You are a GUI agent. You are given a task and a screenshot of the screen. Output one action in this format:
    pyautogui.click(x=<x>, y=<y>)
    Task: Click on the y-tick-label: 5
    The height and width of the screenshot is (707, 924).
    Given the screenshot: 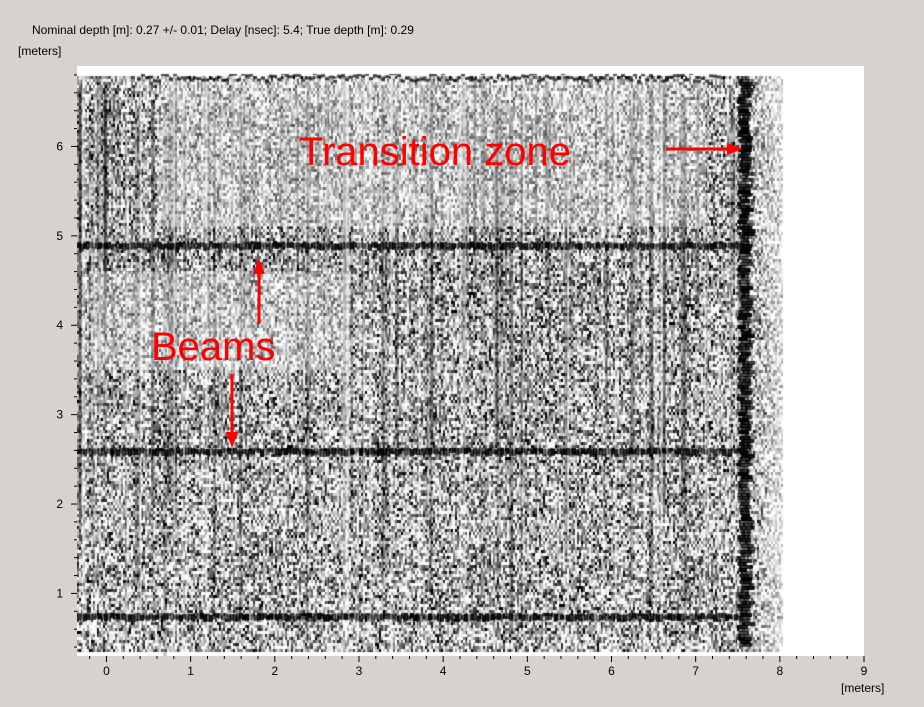 What is the action you would take?
    pyautogui.click(x=59, y=236)
    